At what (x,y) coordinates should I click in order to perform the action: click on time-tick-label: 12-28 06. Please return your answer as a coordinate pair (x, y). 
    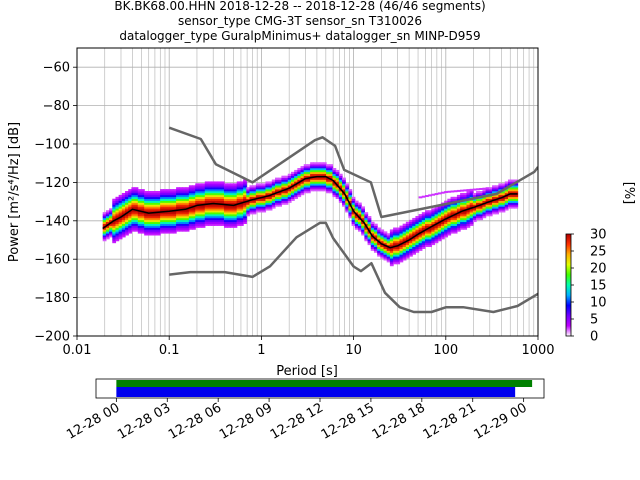
    Looking at the image, I should click on (195, 421).